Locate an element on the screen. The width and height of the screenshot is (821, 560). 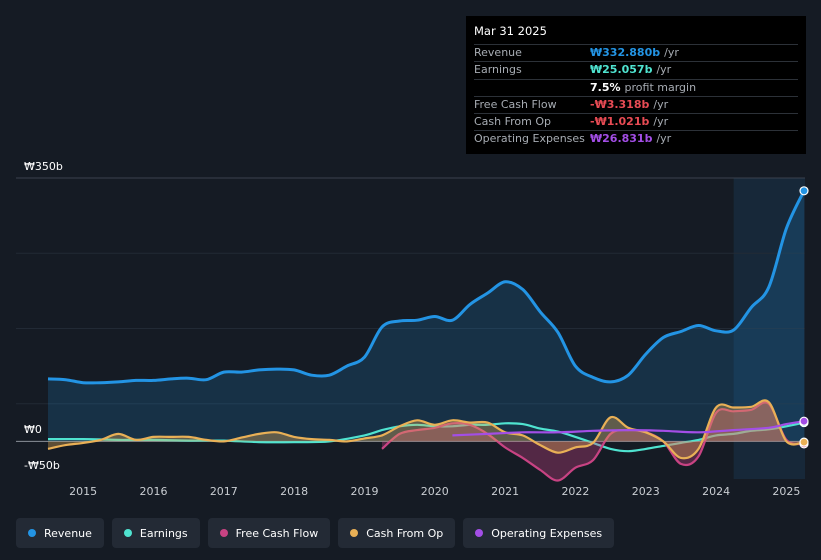
tooltip-row-unit: profit margin is located at coordinates (660, 87).